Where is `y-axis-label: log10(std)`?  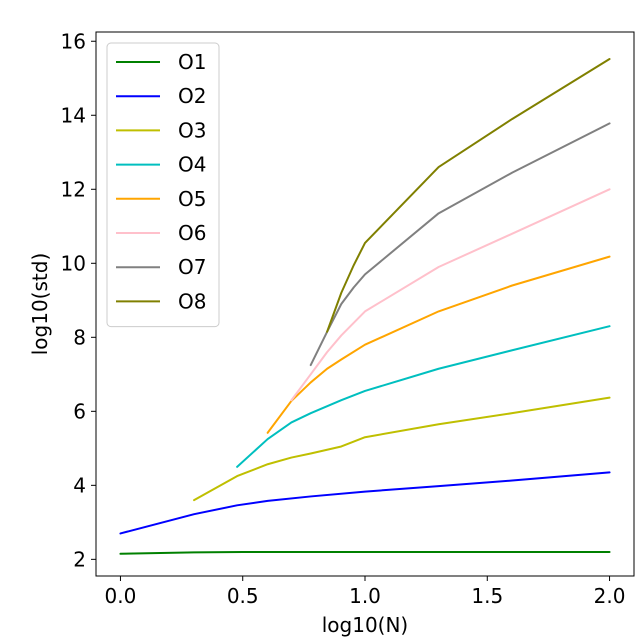 y-axis-label: log10(std) is located at coordinates (40, 304).